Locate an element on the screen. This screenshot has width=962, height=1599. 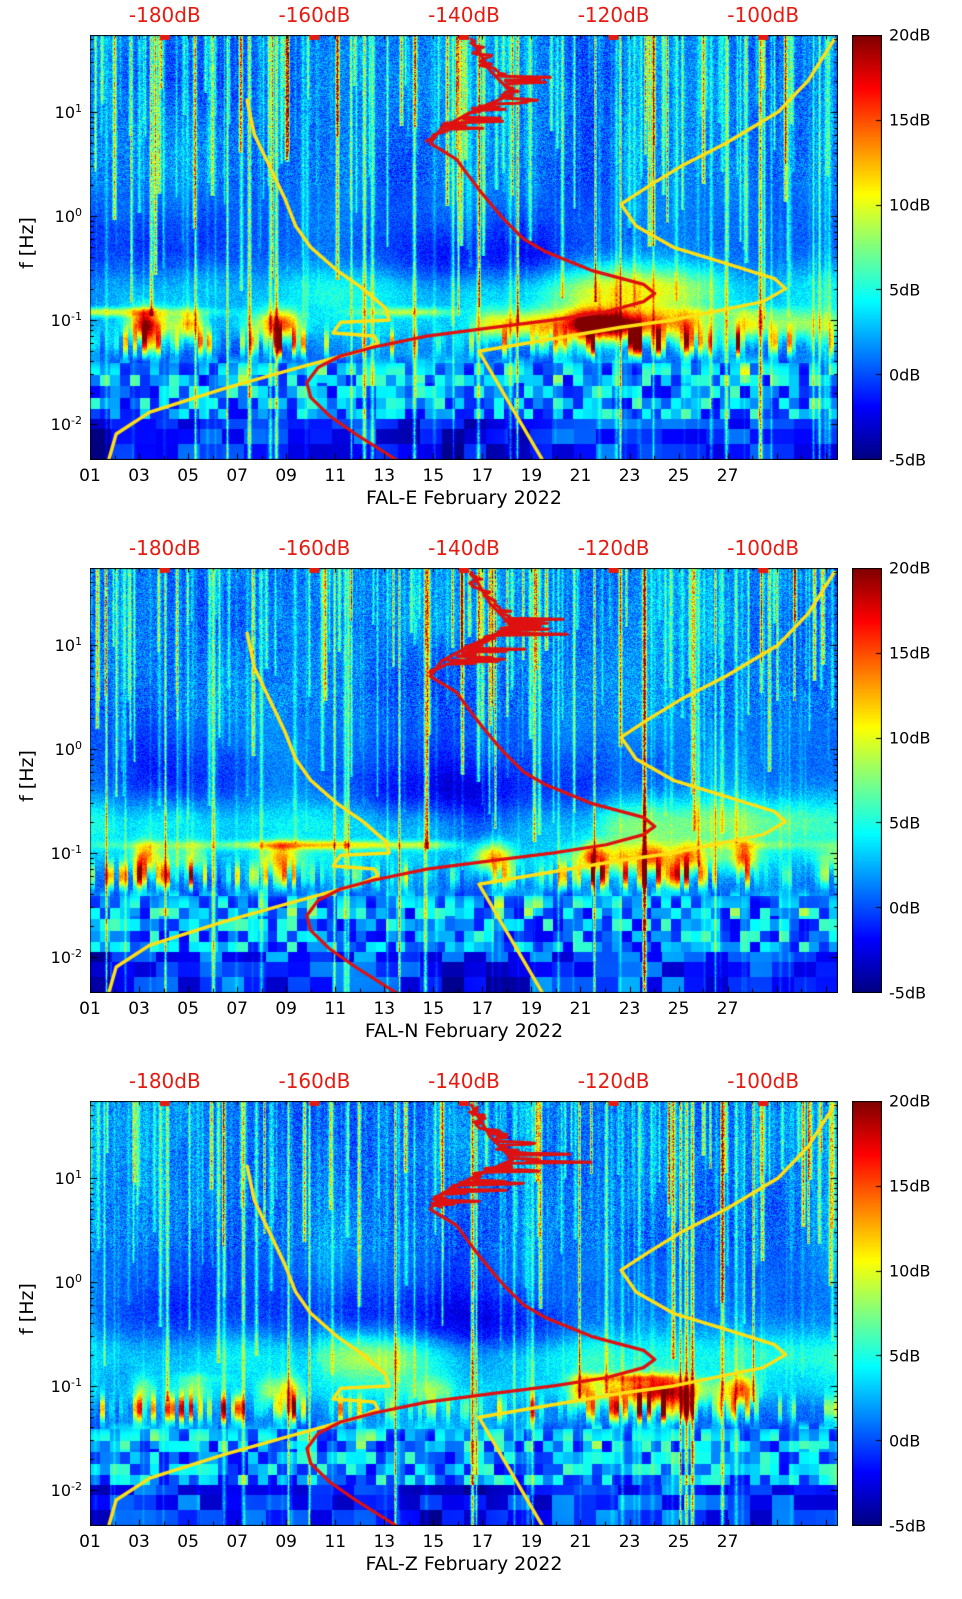
x-axis-title: FAL-N February 2022 is located at coordinates (464, 1031).